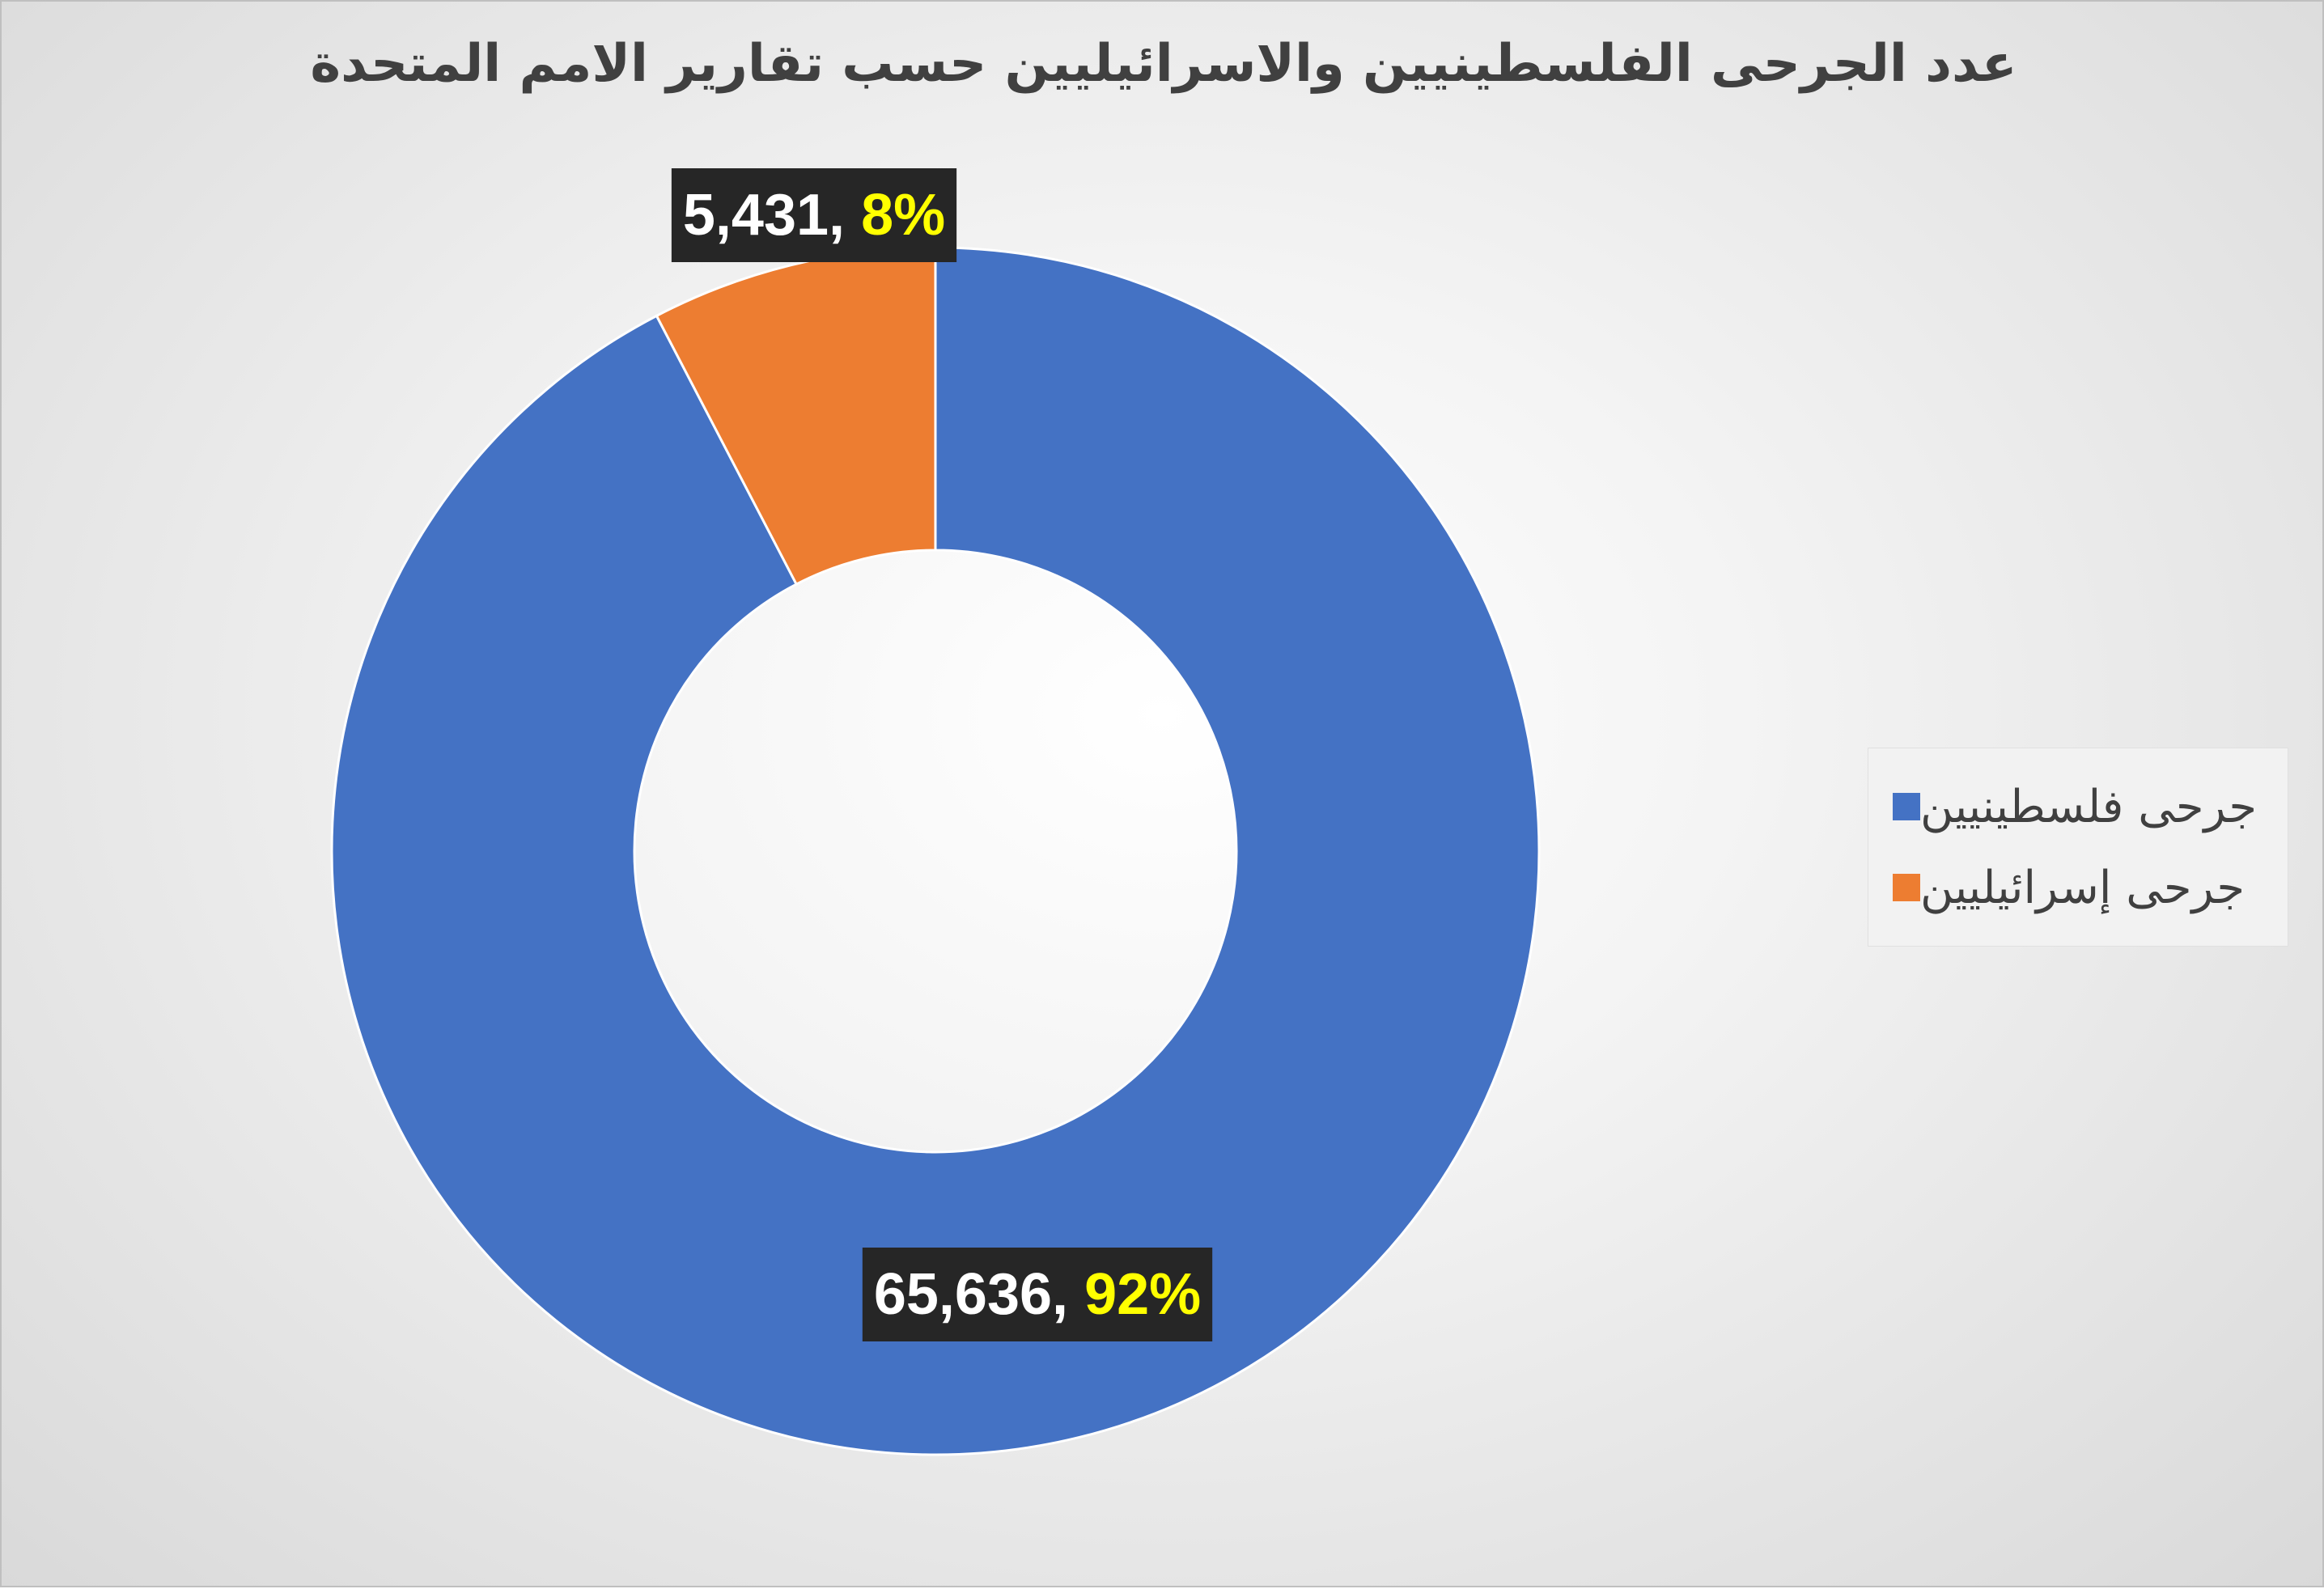 The height and width of the screenshot is (1589, 2324). I want to click on legend-item-israeli: جرحى إسرائيليين, so click(2078, 887).